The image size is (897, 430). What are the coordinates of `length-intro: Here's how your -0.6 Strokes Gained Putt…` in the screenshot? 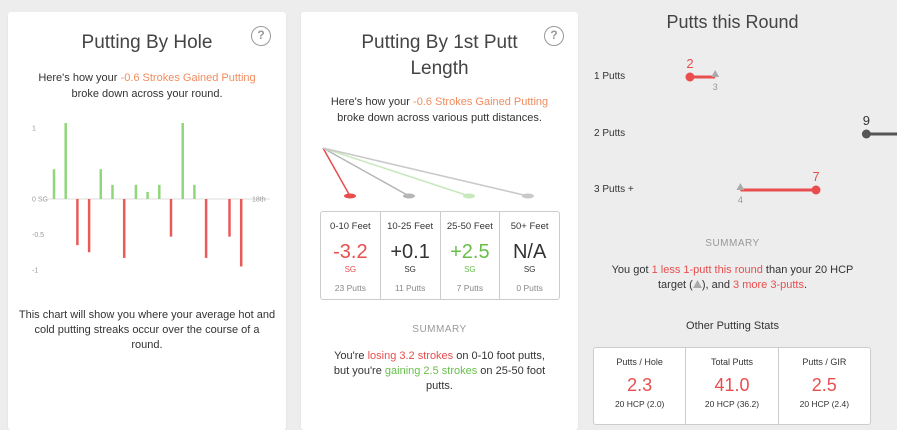 It's located at (439, 110).